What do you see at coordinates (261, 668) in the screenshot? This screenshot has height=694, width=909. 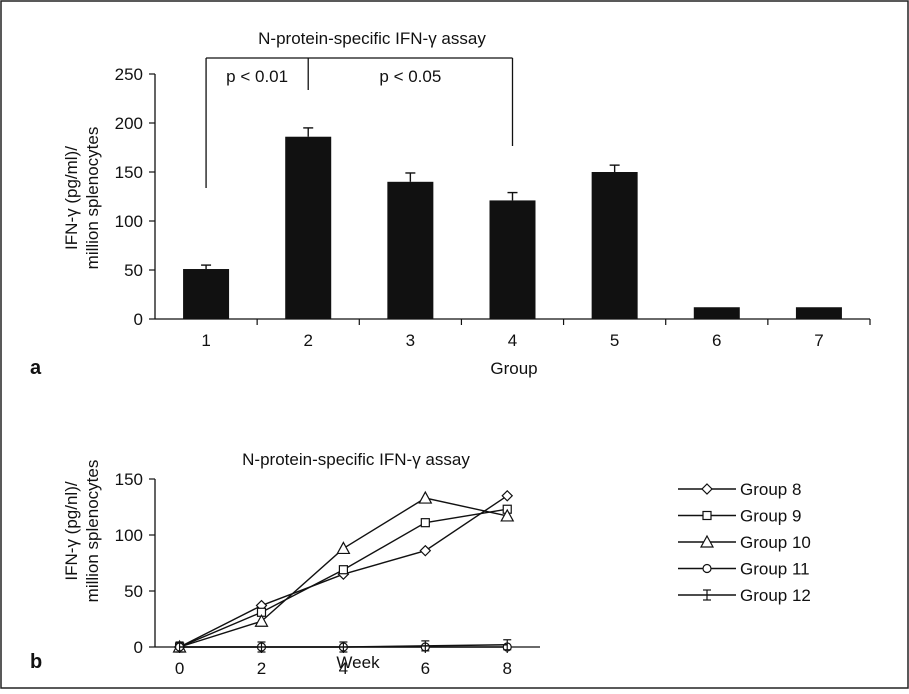 I see `panel-b-x-tick-label: 2` at bounding box center [261, 668].